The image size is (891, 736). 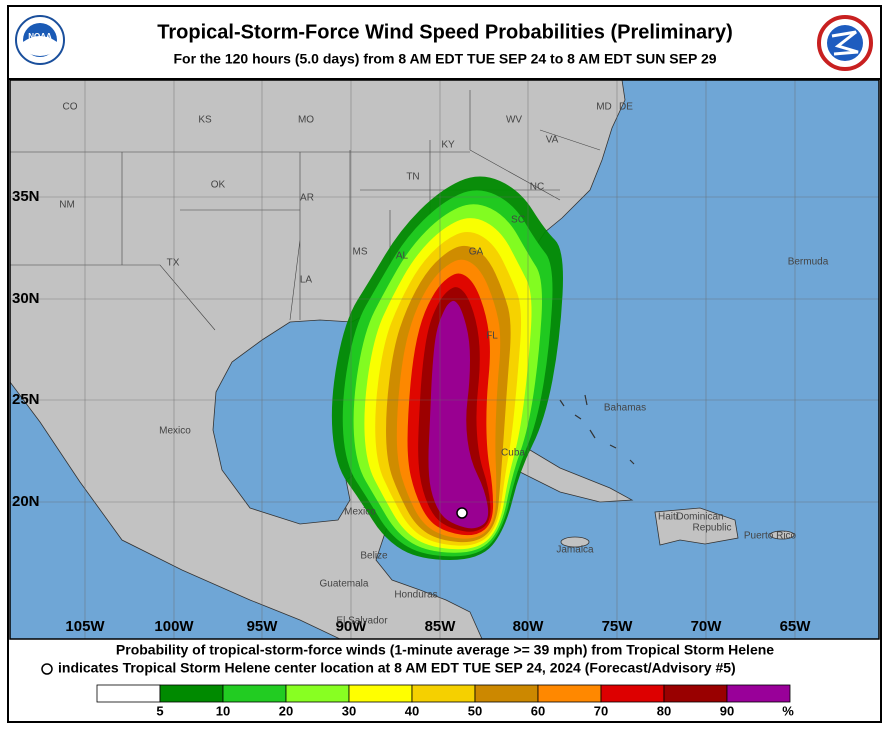 What do you see at coordinates (306, 280) in the screenshot?
I see `place-label: LA` at bounding box center [306, 280].